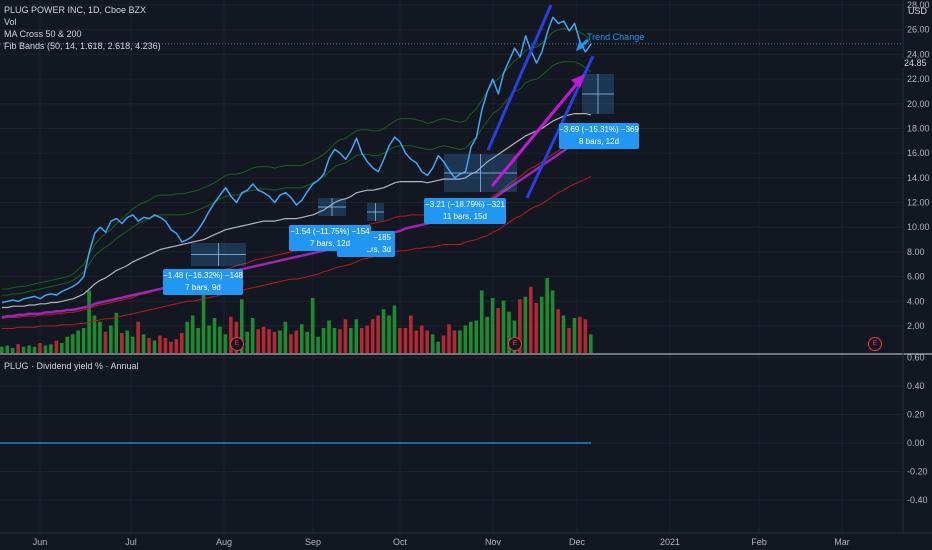 Image resolution: width=932 pixels, height=550 pixels. I want to click on time-tick-feb: Feb, so click(759, 542).